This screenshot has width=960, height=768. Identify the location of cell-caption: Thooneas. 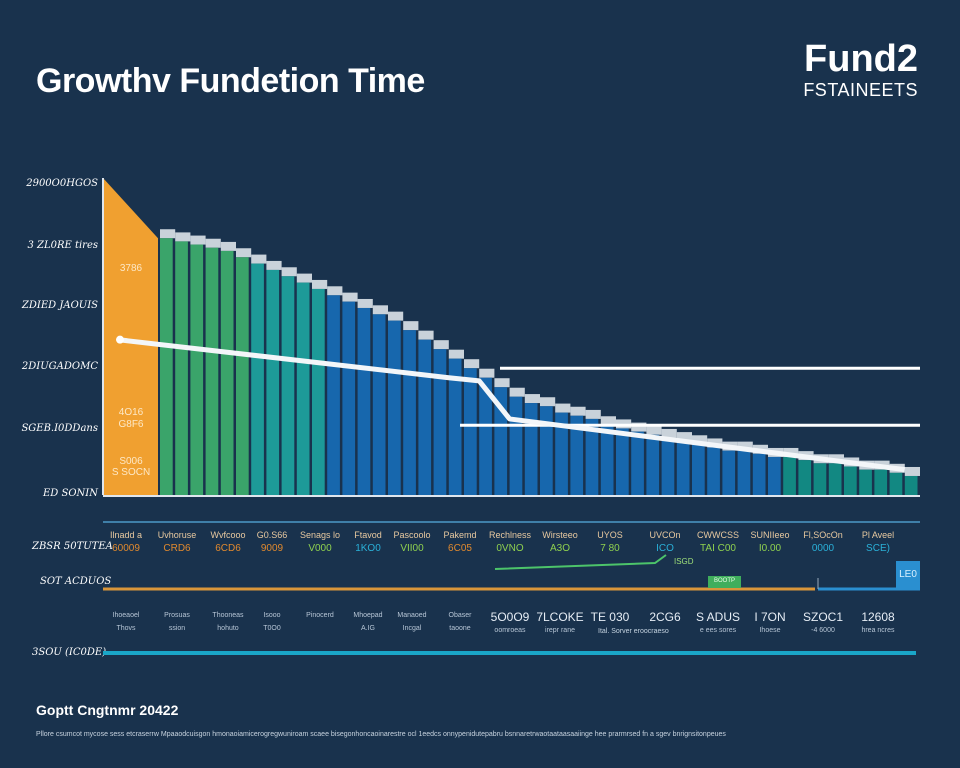
(228, 615).